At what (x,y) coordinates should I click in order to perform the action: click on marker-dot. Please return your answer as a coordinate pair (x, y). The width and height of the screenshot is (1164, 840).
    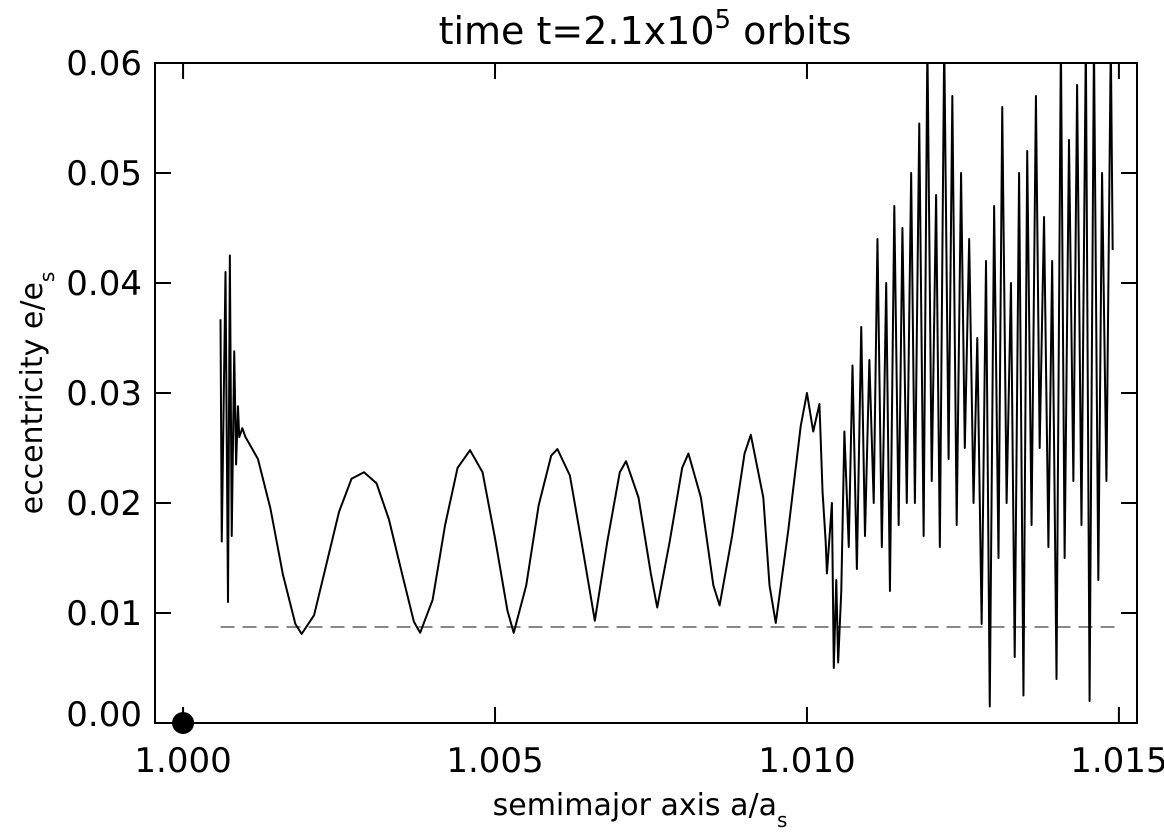
    Looking at the image, I should click on (183, 723).